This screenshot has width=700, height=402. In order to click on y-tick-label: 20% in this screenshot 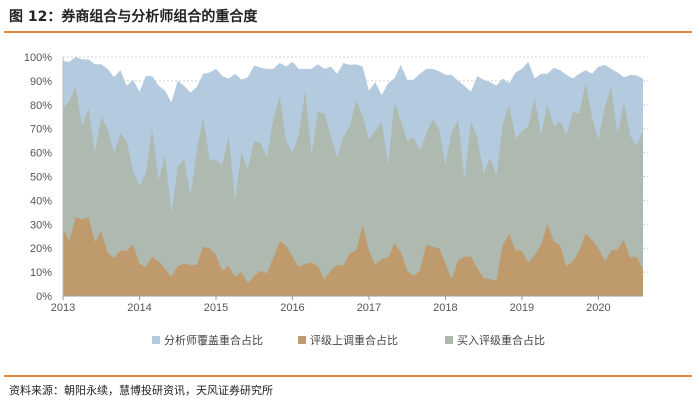, I will do `click(41, 249)`.